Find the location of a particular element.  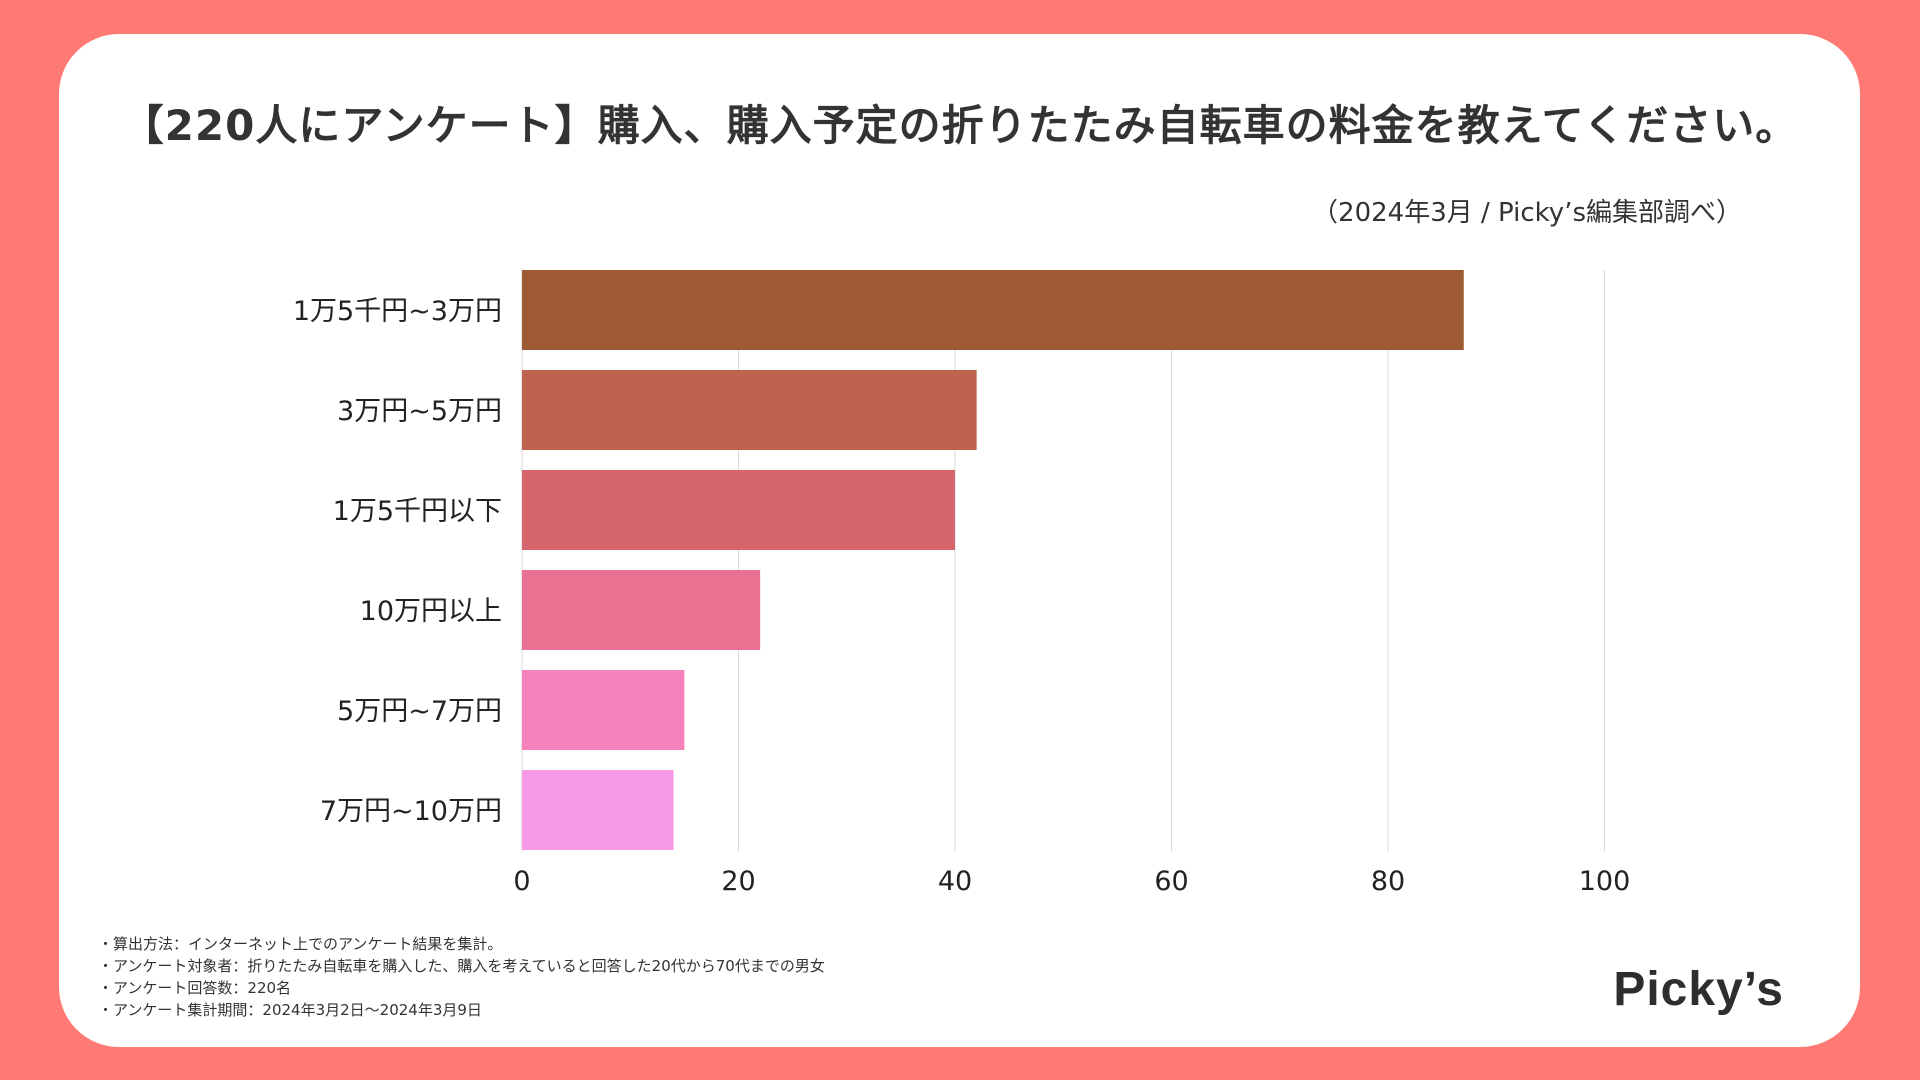

x-tick-label-60: 60 is located at coordinates (1171, 881).